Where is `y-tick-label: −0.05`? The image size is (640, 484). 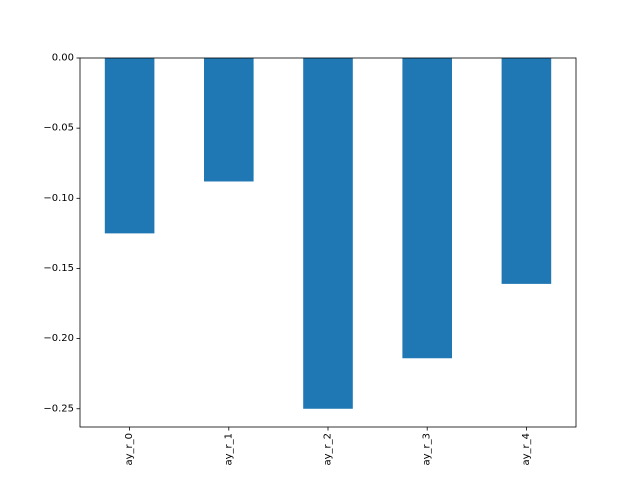
y-tick-label: −0.05 is located at coordinates (58, 128).